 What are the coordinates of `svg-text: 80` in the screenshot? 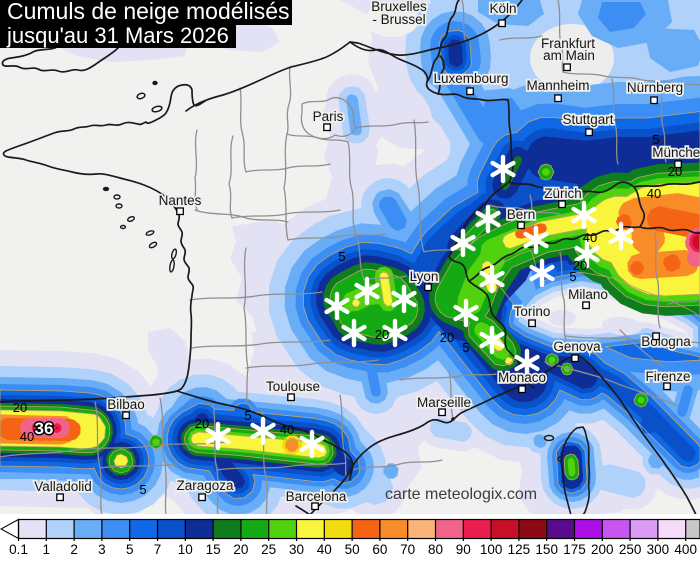 It's located at (435, 549).